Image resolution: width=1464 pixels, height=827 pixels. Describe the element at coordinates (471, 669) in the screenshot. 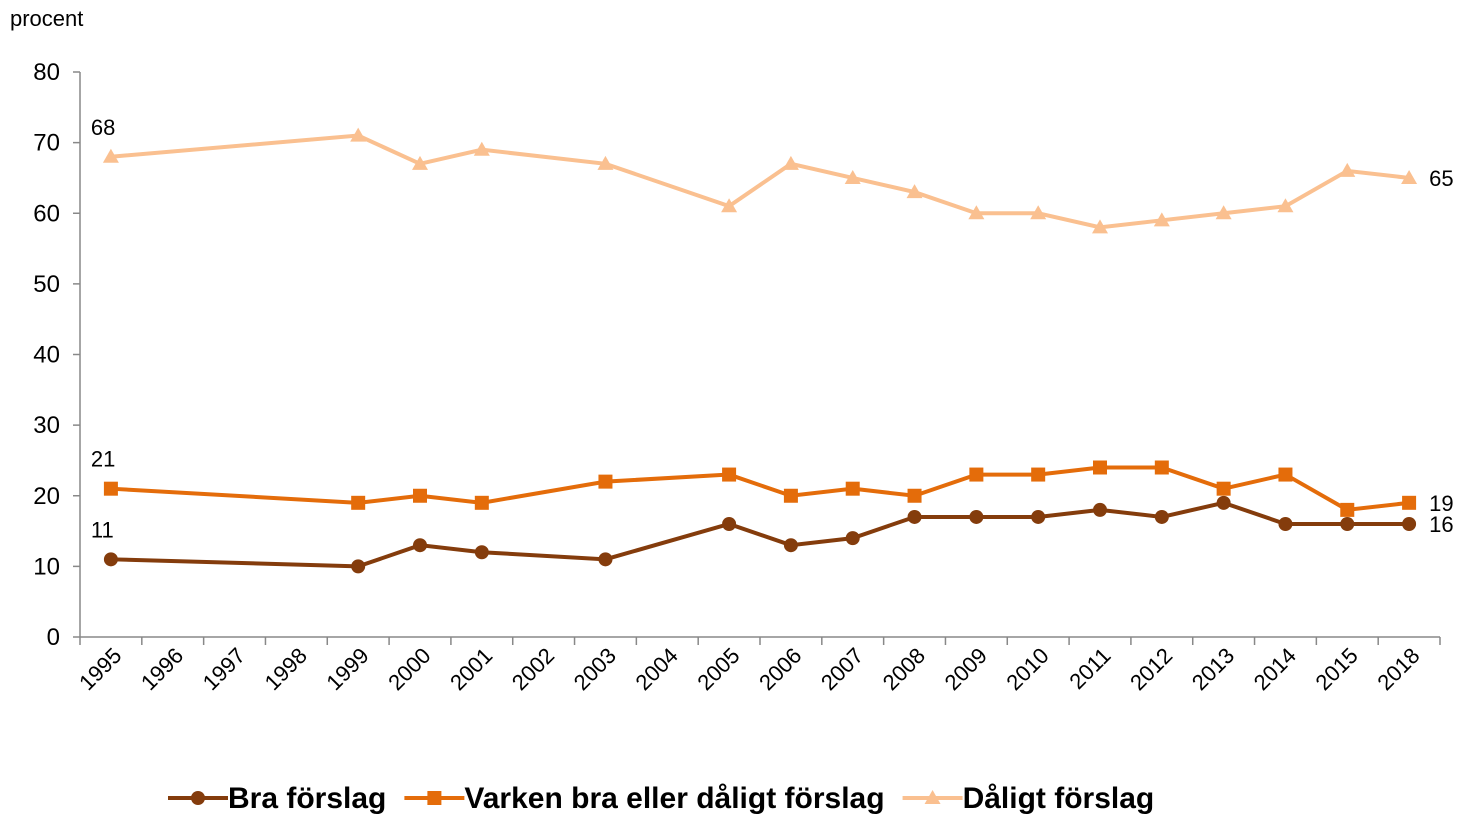

I see `x-tick-label: 2001` at that location.